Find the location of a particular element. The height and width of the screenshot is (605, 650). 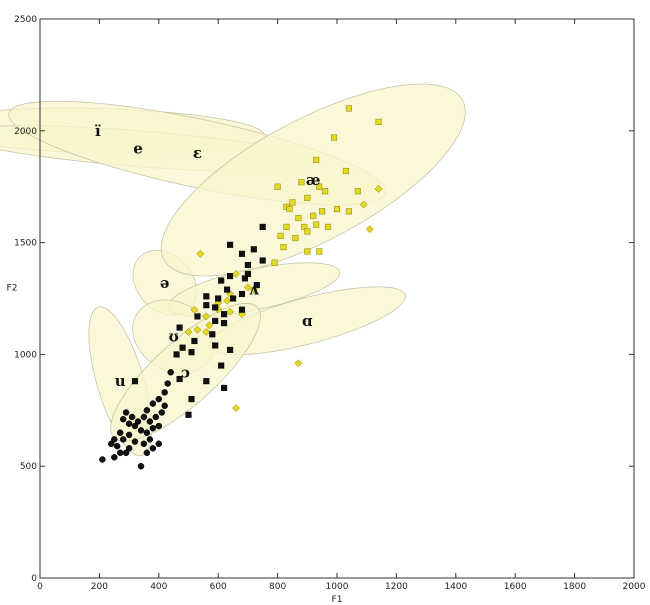

x-tick-label-5: 1000 is located at coordinates (337, 587).